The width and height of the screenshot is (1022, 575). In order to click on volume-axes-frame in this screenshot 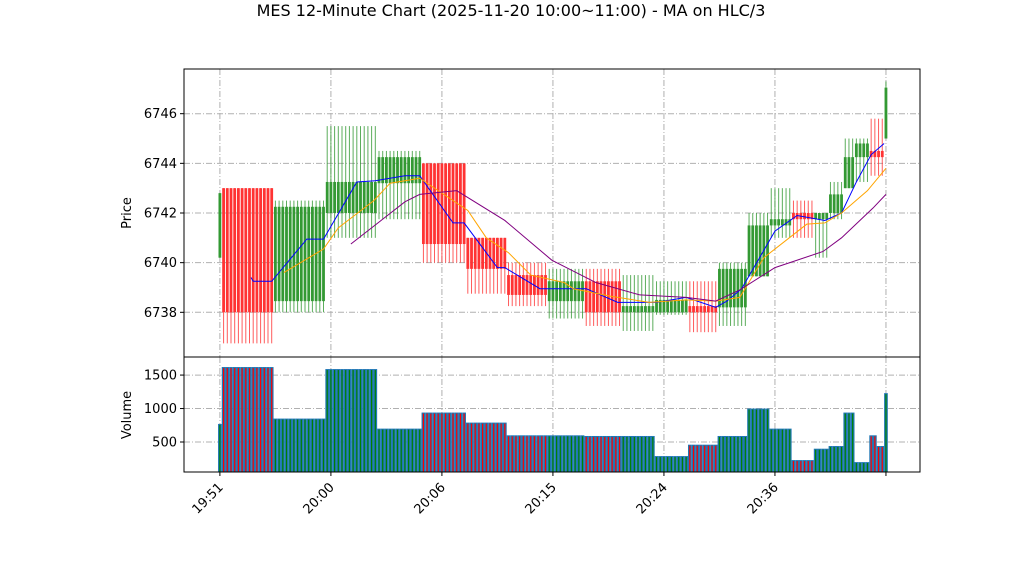, I will do `click(552, 414)`.